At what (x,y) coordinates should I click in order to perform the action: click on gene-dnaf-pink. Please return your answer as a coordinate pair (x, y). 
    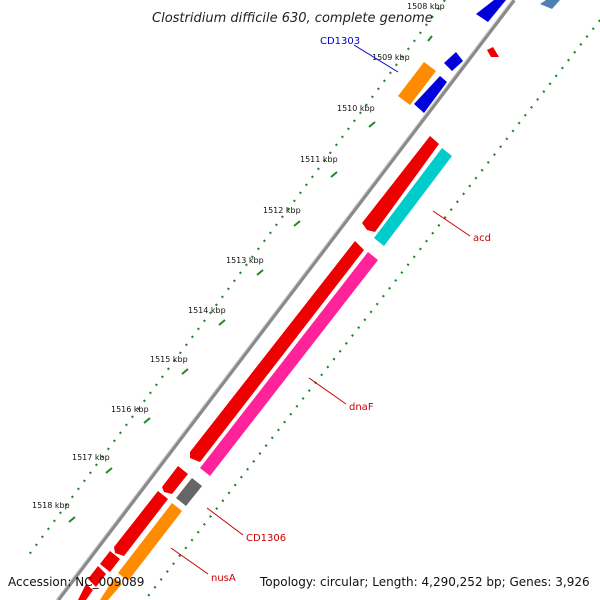
    Looking at the image, I should click on (289, 364).